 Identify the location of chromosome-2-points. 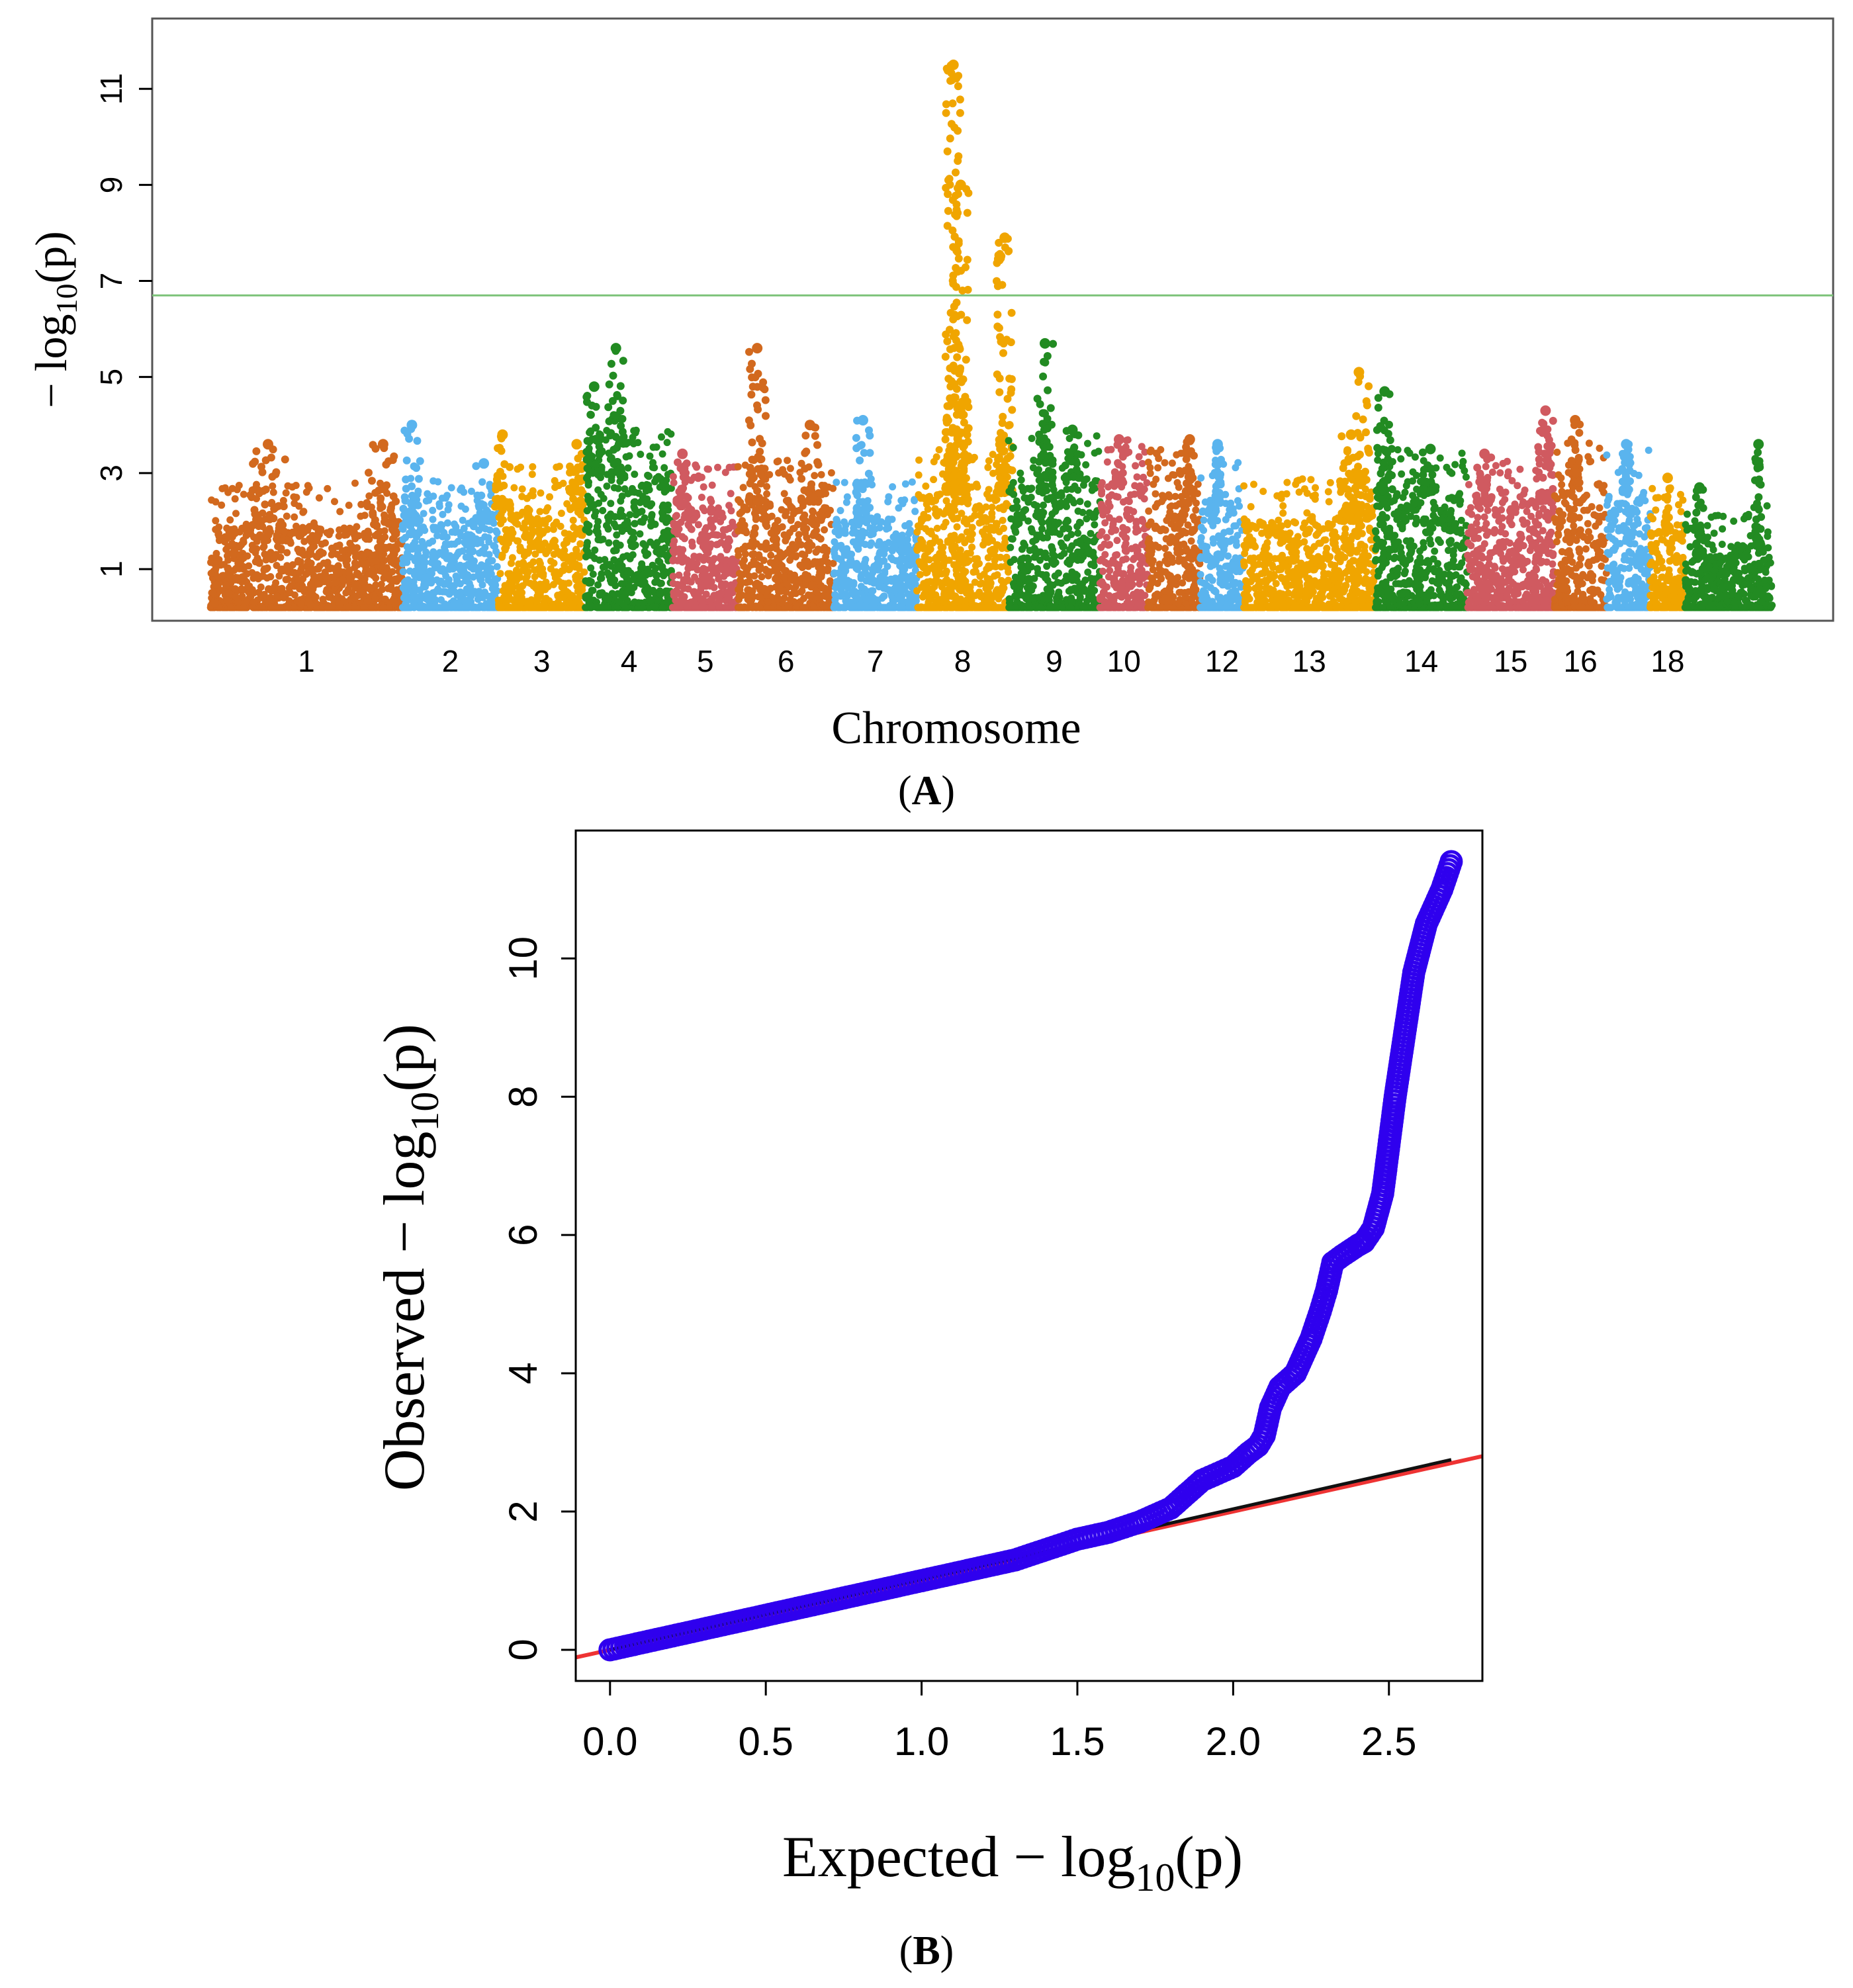
(450, 515).